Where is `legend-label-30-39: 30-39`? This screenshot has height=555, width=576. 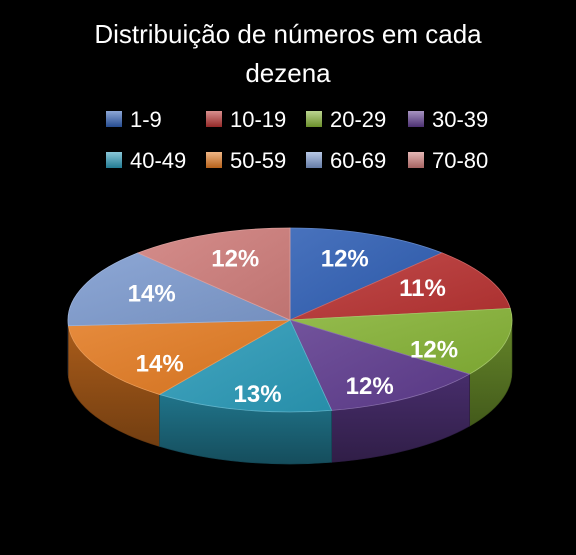
legend-label-30-39: 30-39 is located at coordinates (460, 119).